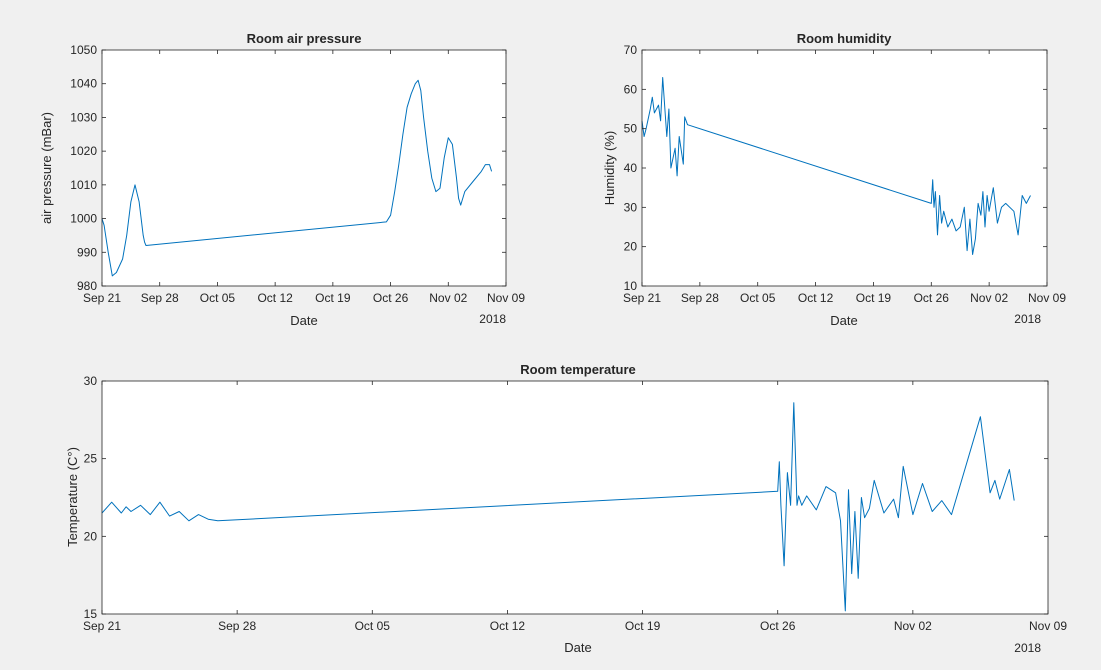  I want to click on temperature-x-tick-label: Sep 28, so click(237, 626).